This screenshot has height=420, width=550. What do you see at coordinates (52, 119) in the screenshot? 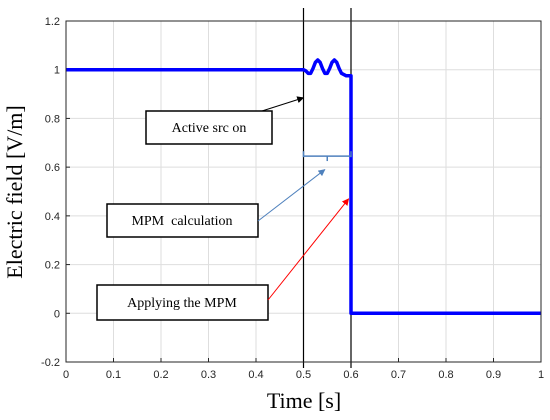
I see `y-tick-label: 0.8` at bounding box center [52, 119].